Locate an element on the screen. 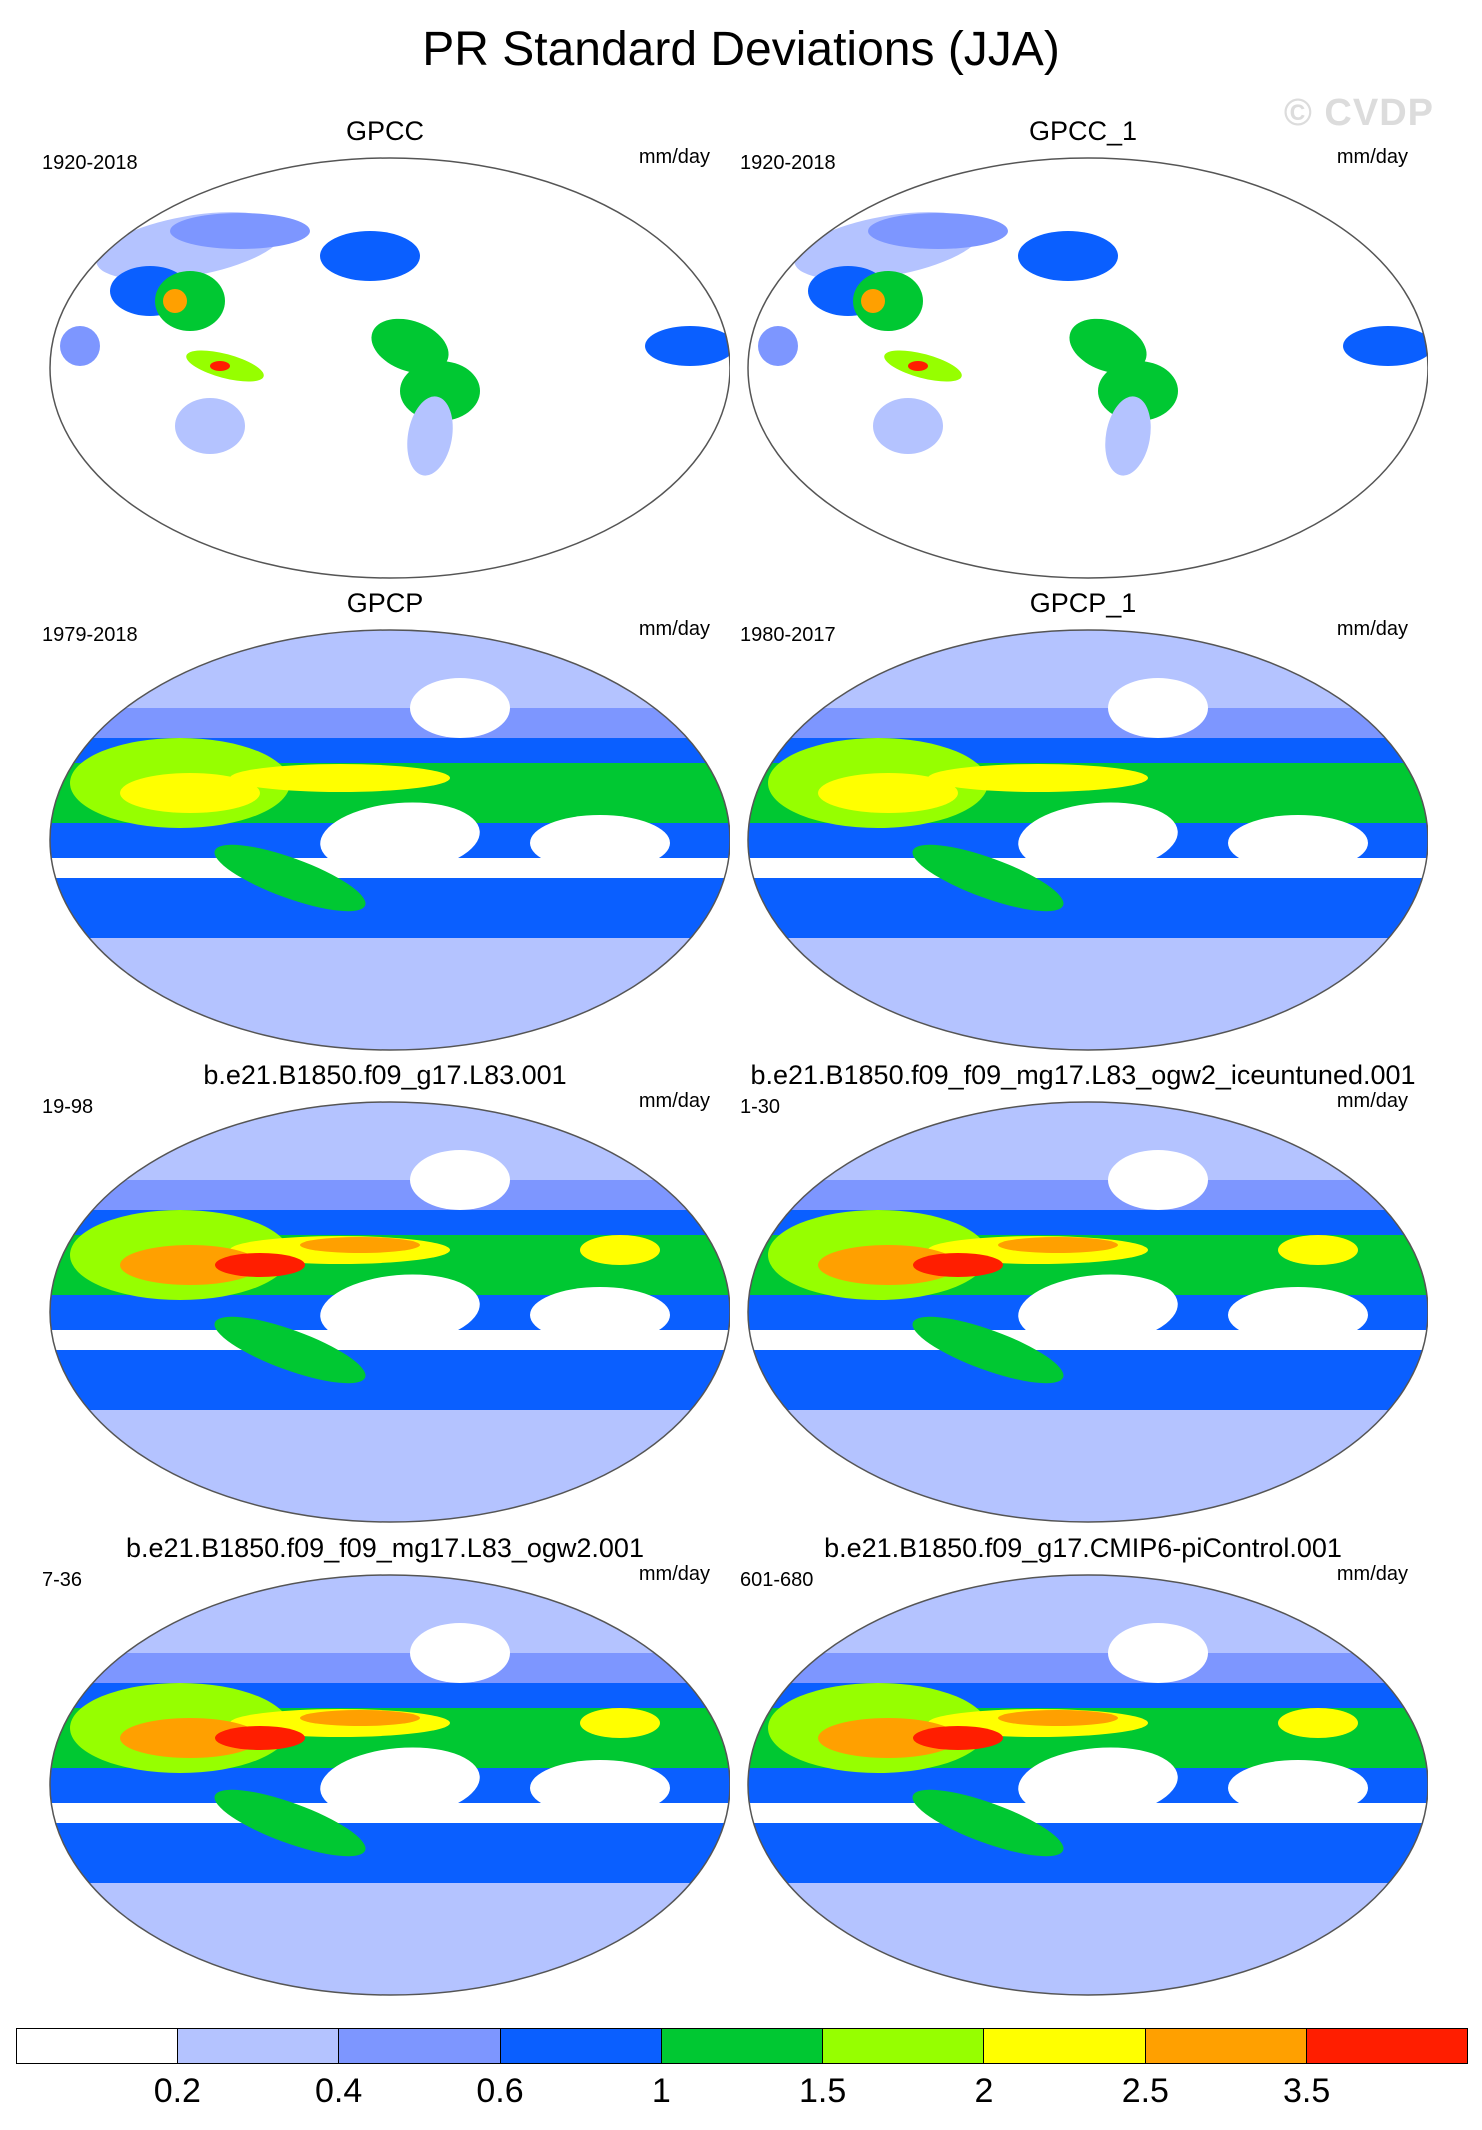 This screenshot has width=1482, height=2130. panel-title: GPCP is located at coordinates (385, 603).